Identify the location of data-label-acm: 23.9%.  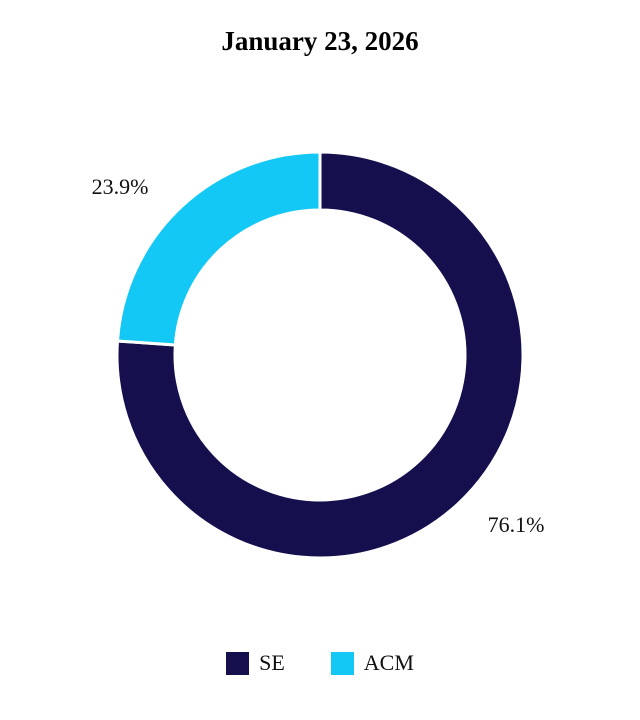
(120, 186).